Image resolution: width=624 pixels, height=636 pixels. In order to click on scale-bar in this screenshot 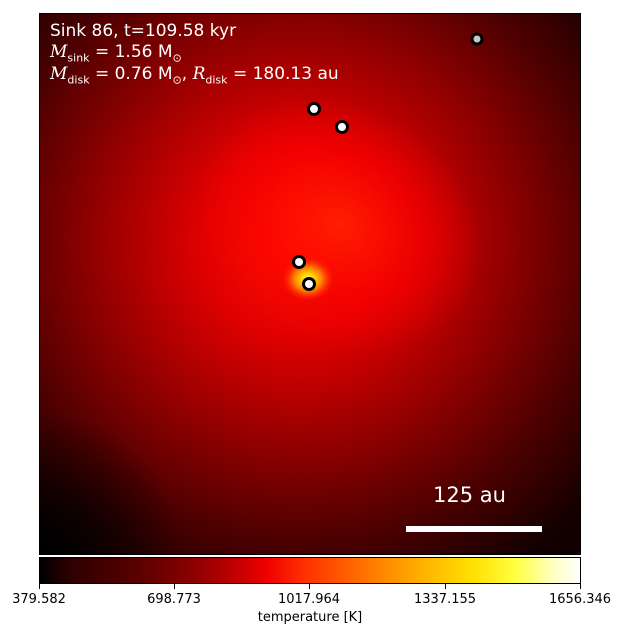, I will do `click(474, 529)`.